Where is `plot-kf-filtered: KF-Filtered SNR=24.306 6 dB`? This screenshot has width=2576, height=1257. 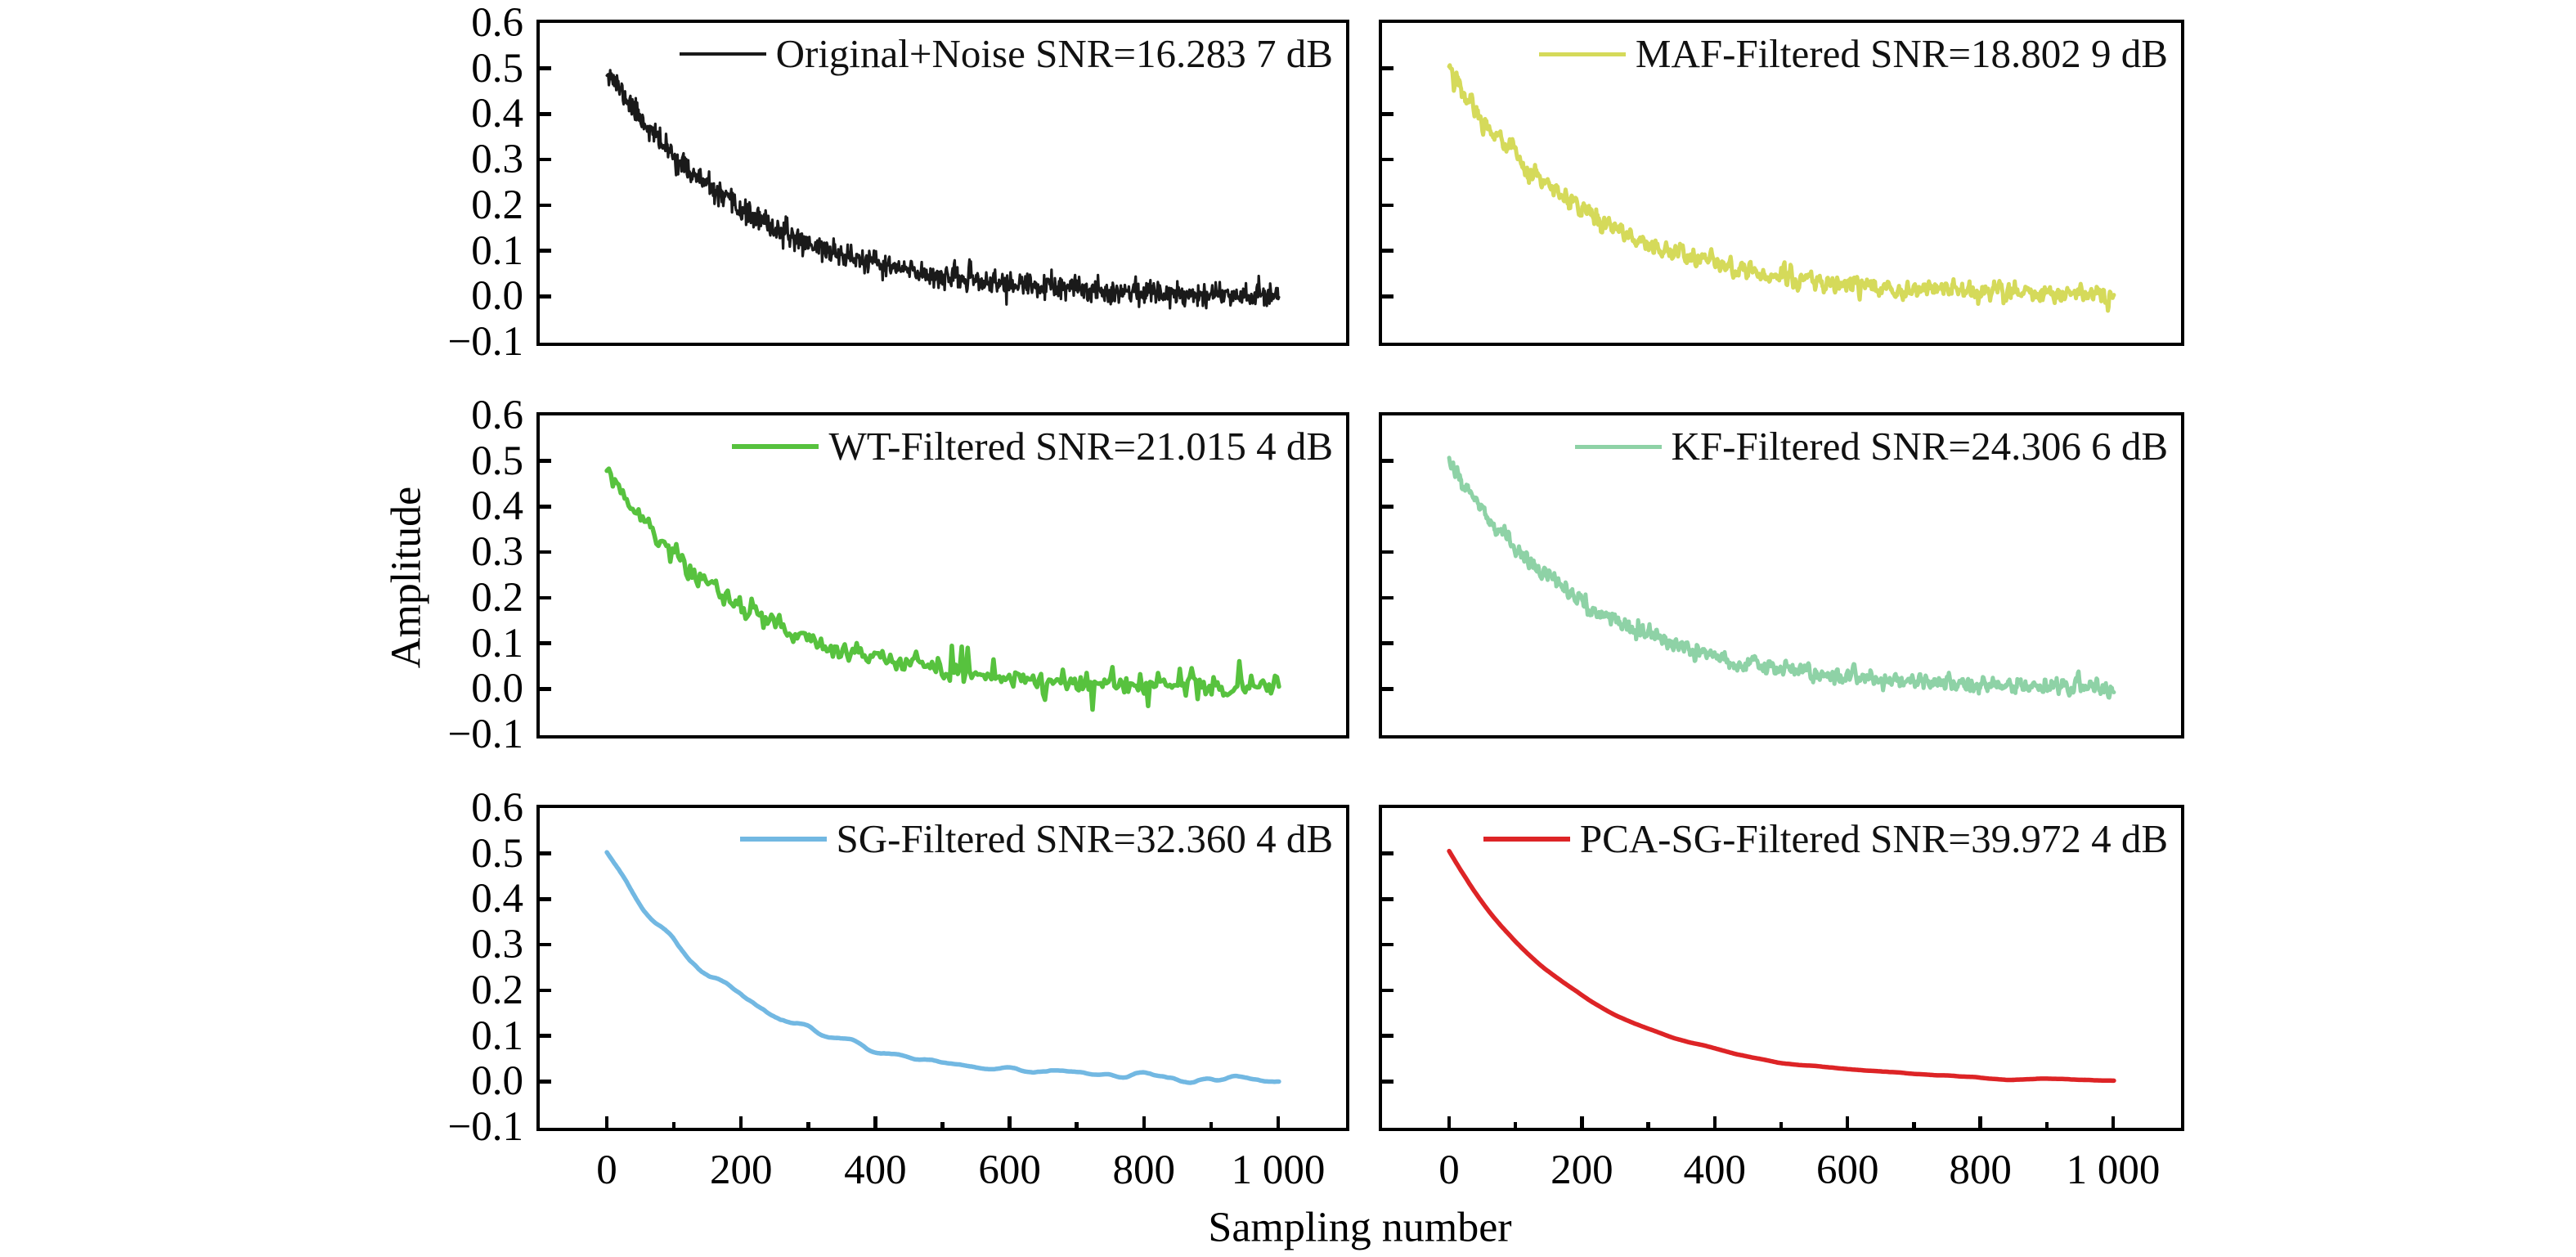 plot-kf-filtered: KF-Filtered SNR=24.306 6 dB is located at coordinates (1782, 575).